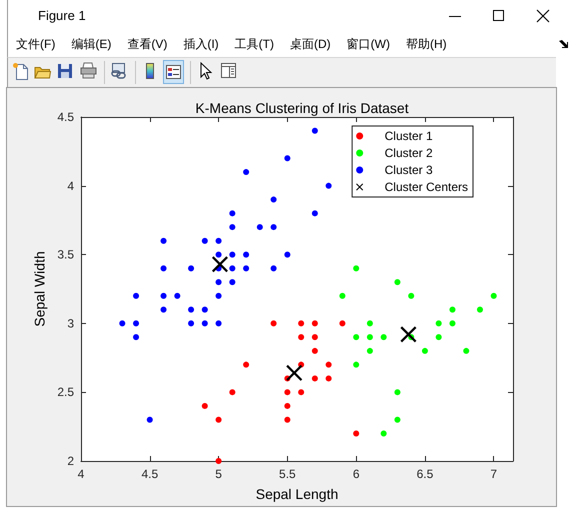 The width and height of the screenshot is (576, 514). What do you see at coordinates (408, 170) in the screenshot?
I see `legend-label: Cluster 3` at bounding box center [408, 170].